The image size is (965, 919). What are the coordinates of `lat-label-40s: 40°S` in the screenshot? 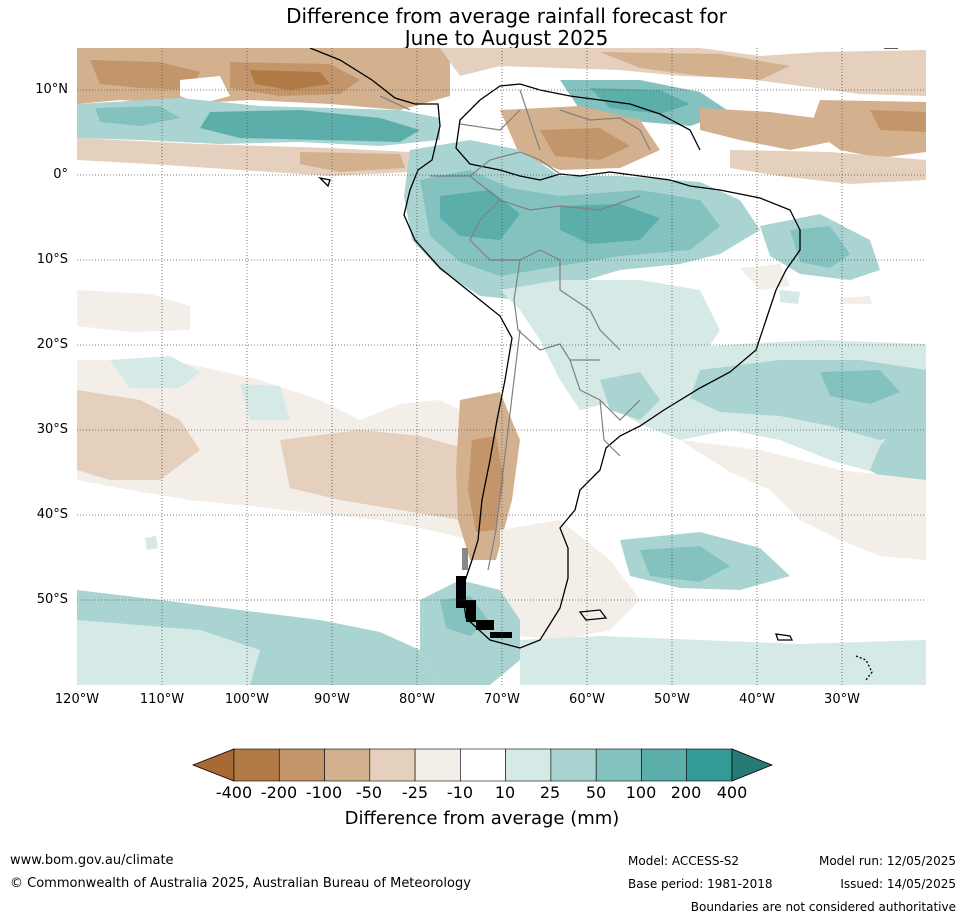 It's located at (52, 514).